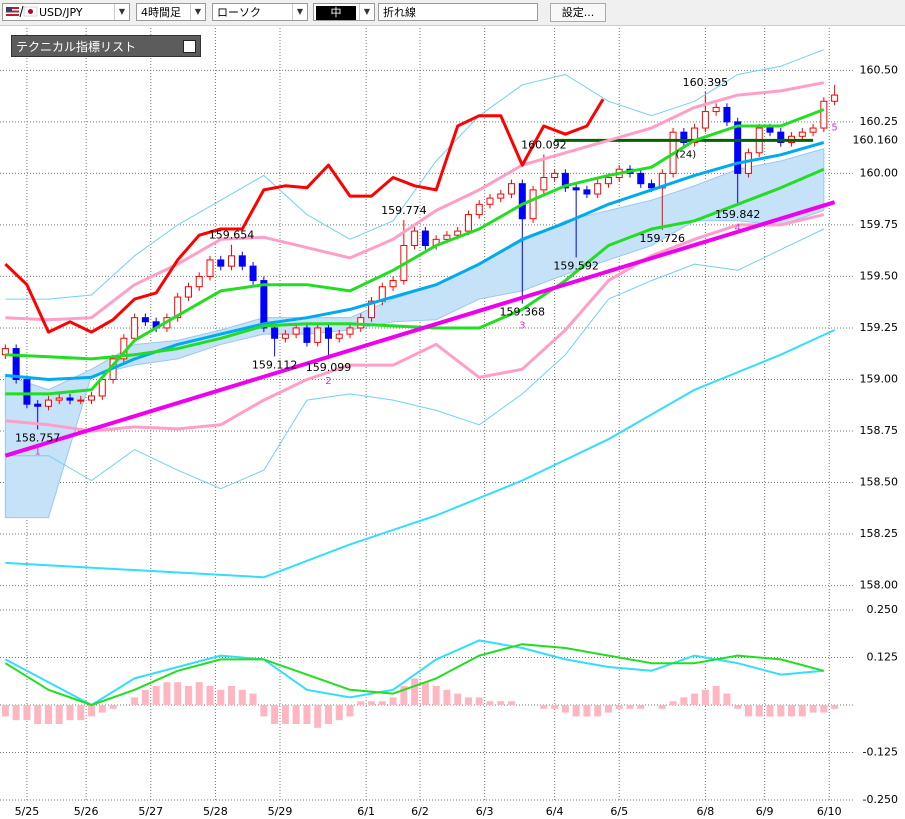 Image resolution: width=905 pixels, height=819 pixels. Describe the element at coordinates (399, 12) in the screenshot. I see `line-type: 折れ線` at that location.